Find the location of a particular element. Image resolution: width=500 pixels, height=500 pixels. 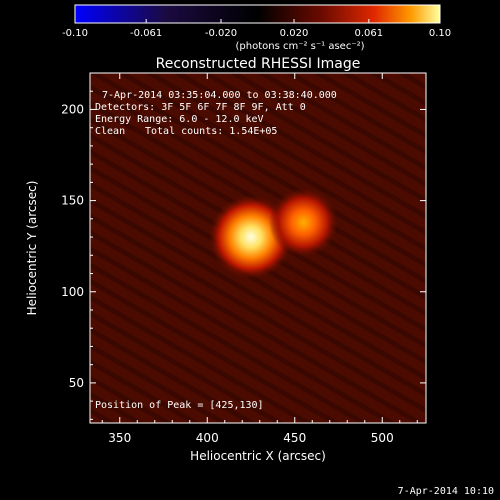

colorbar-unit-label: (photons cm⁻² s⁻¹ asec⁻²) is located at coordinates (299, 46).